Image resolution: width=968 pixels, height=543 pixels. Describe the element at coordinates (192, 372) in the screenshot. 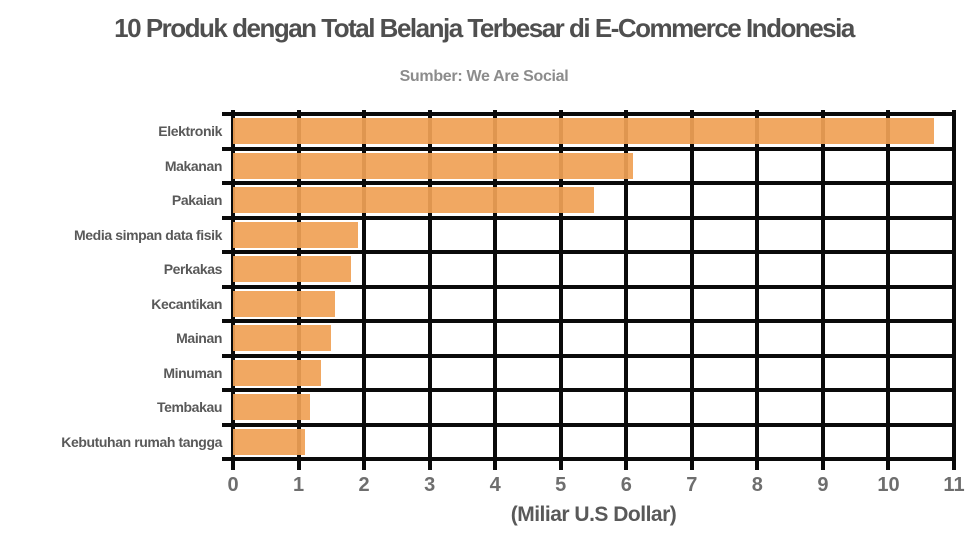

I see `category-label-minuman: Minuman` at that location.